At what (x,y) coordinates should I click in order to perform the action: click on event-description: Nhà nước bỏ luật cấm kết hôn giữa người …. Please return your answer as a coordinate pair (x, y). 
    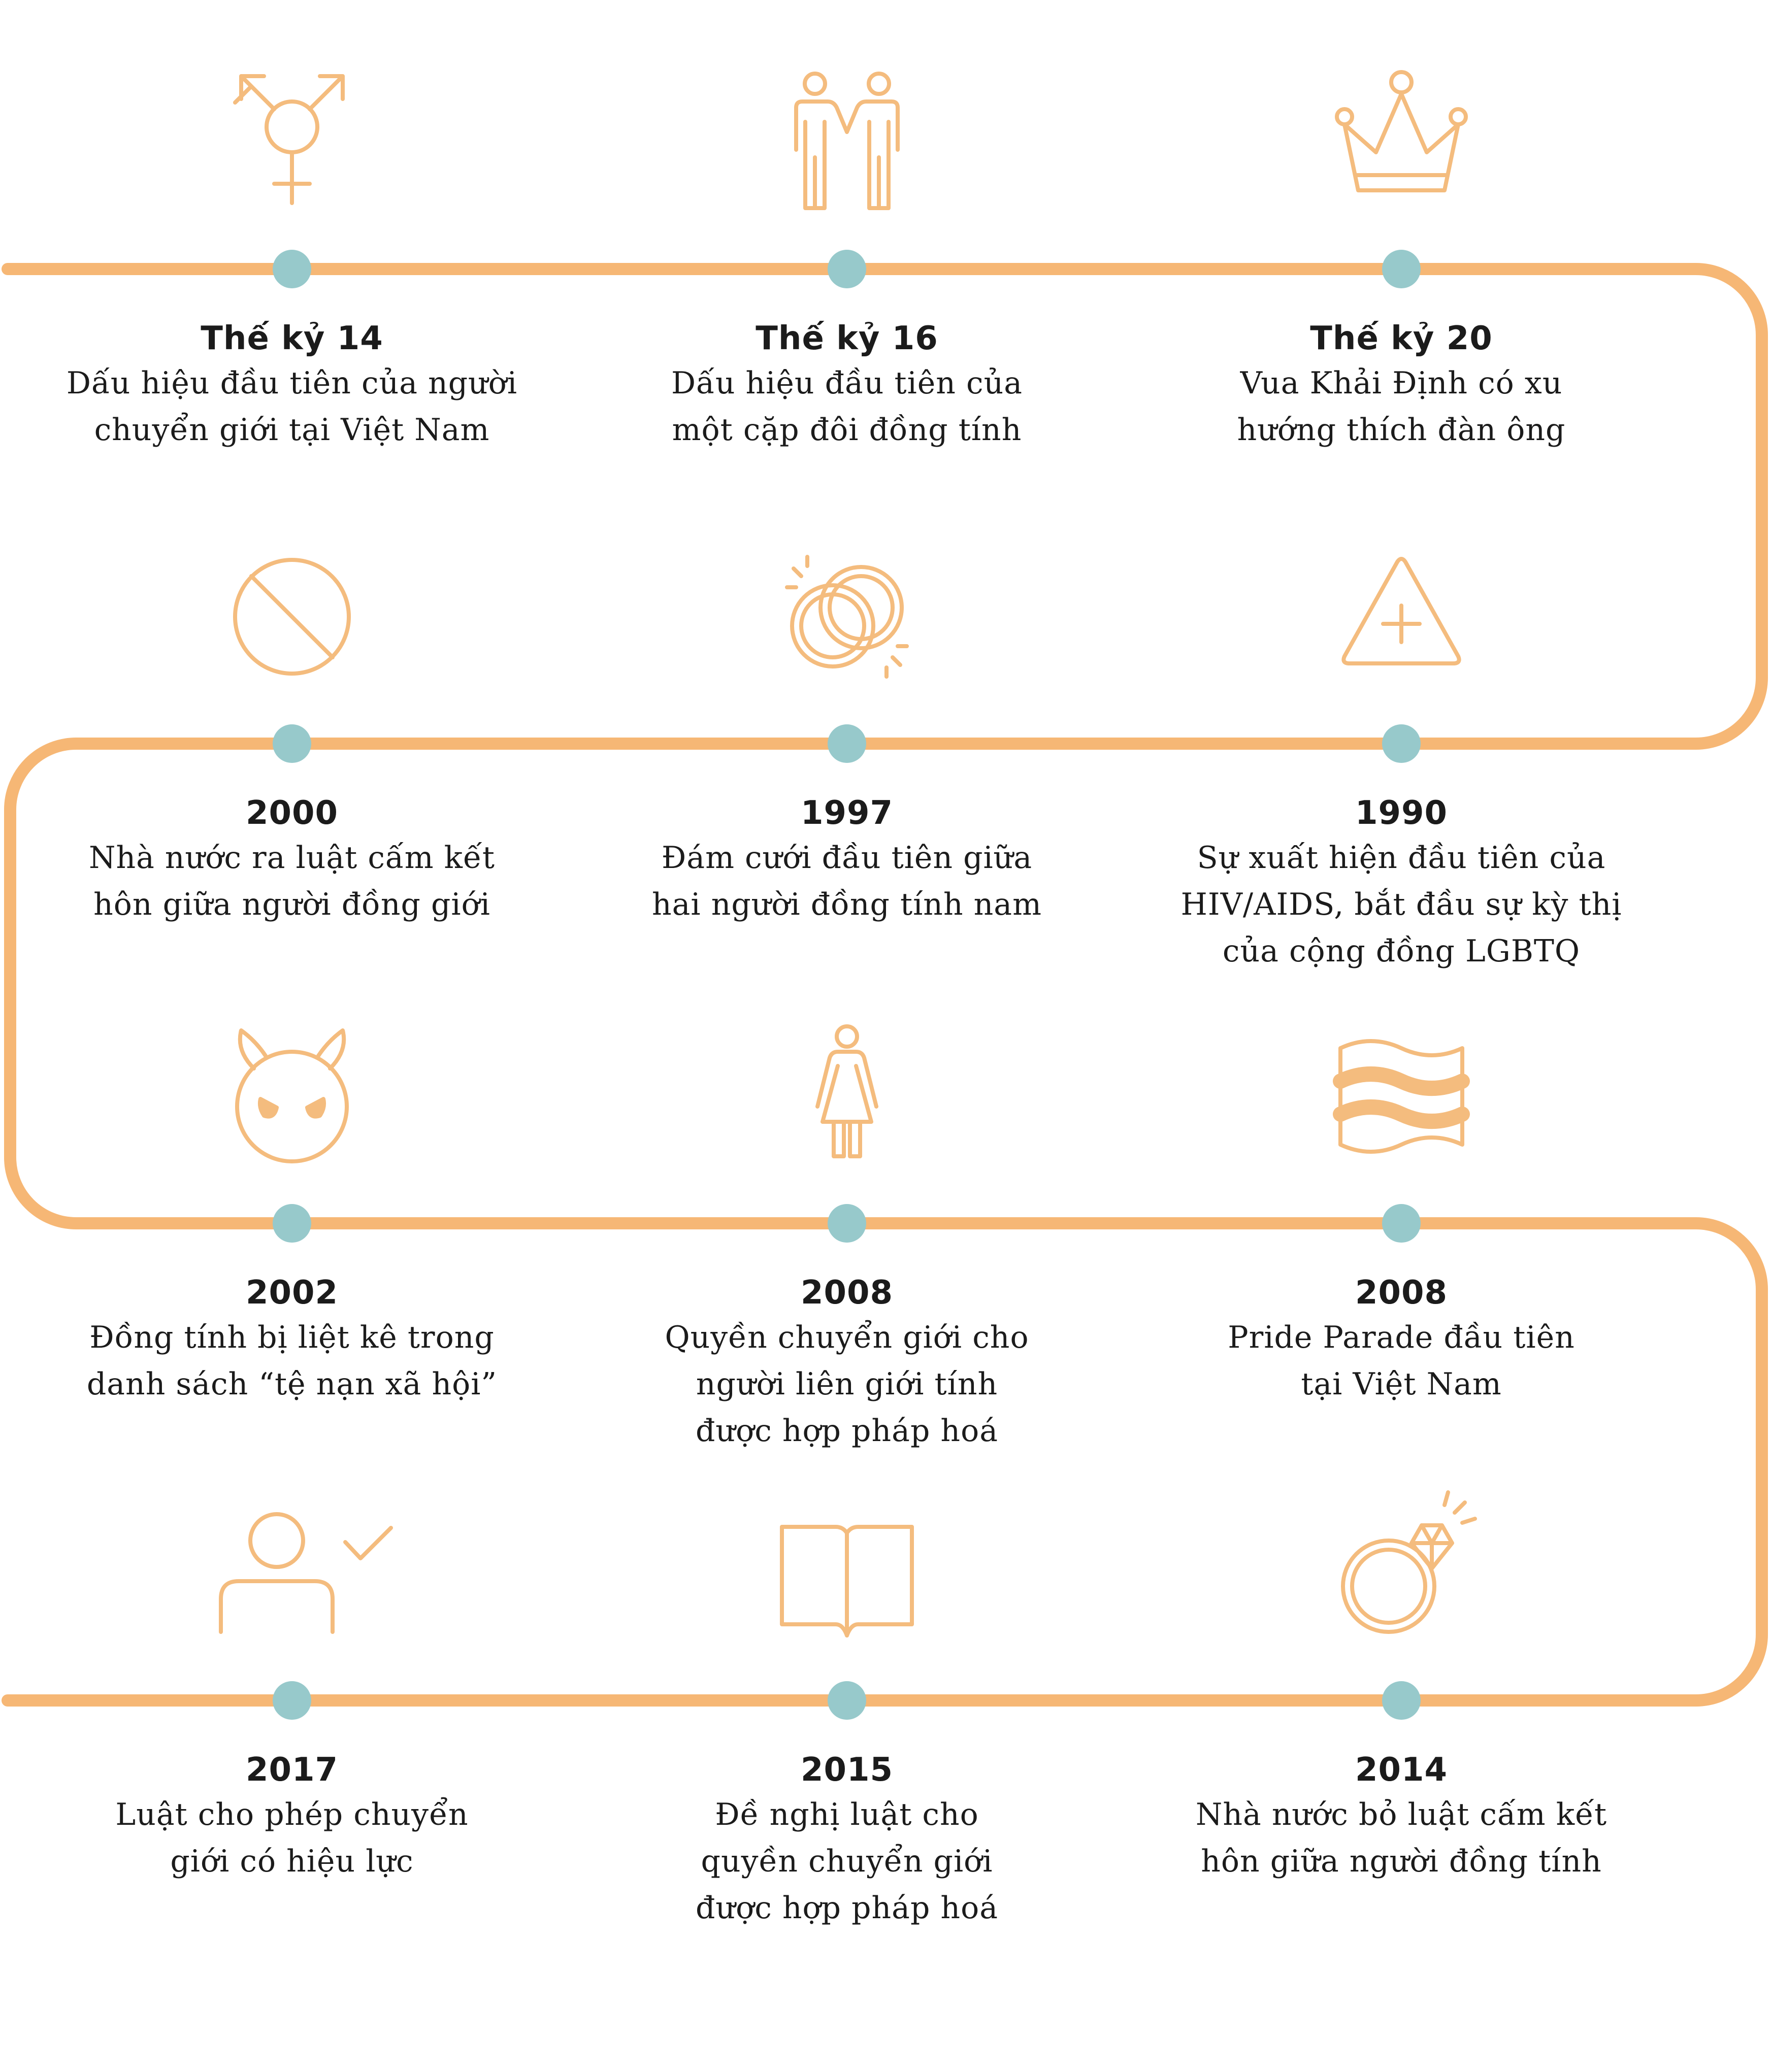
    Looking at the image, I should click on (1401, 1838).